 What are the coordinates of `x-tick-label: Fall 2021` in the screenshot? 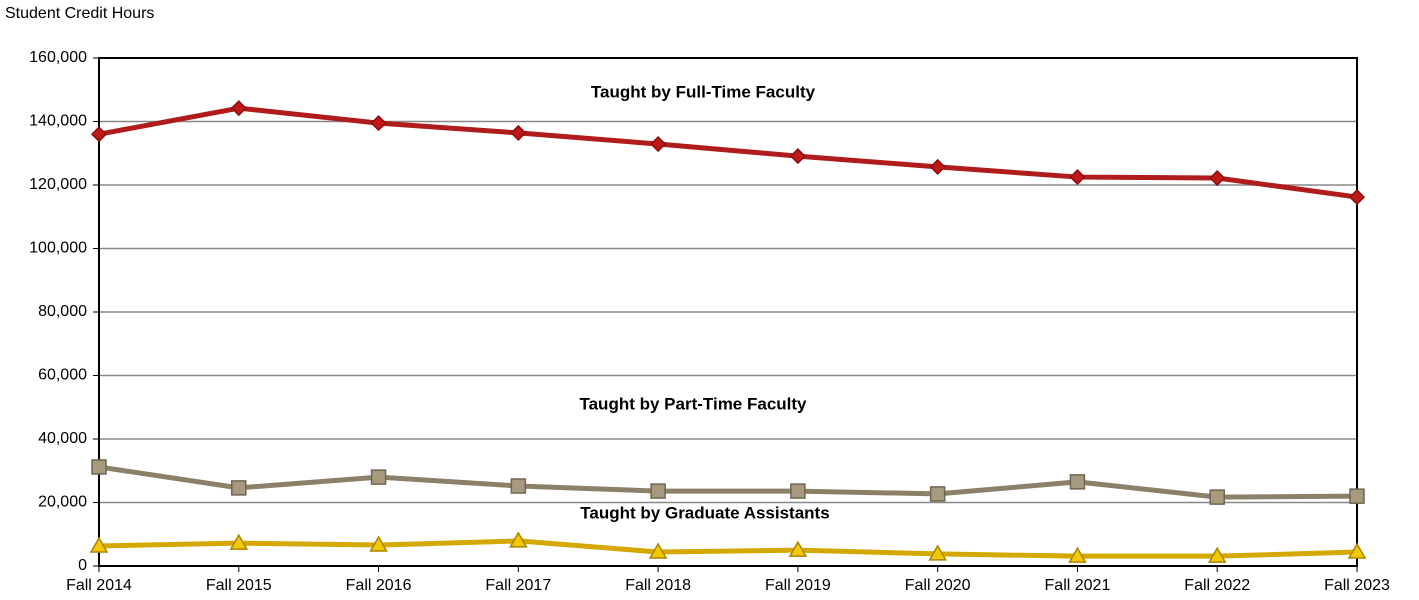 It's located at (1078, 585).